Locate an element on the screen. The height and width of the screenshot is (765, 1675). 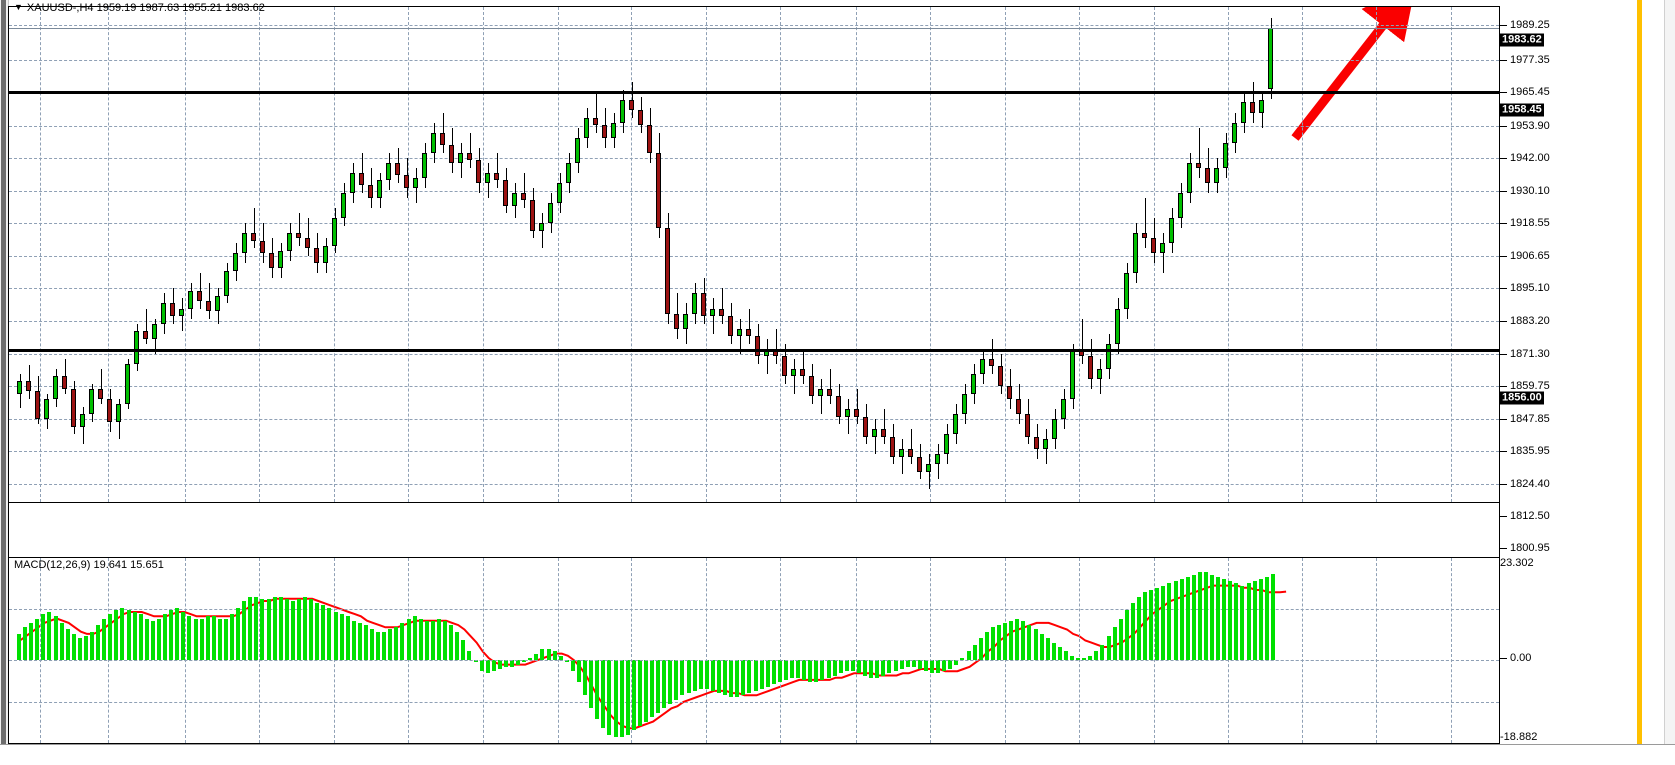
up-right-arrow is located at coordinates (1354, 74).